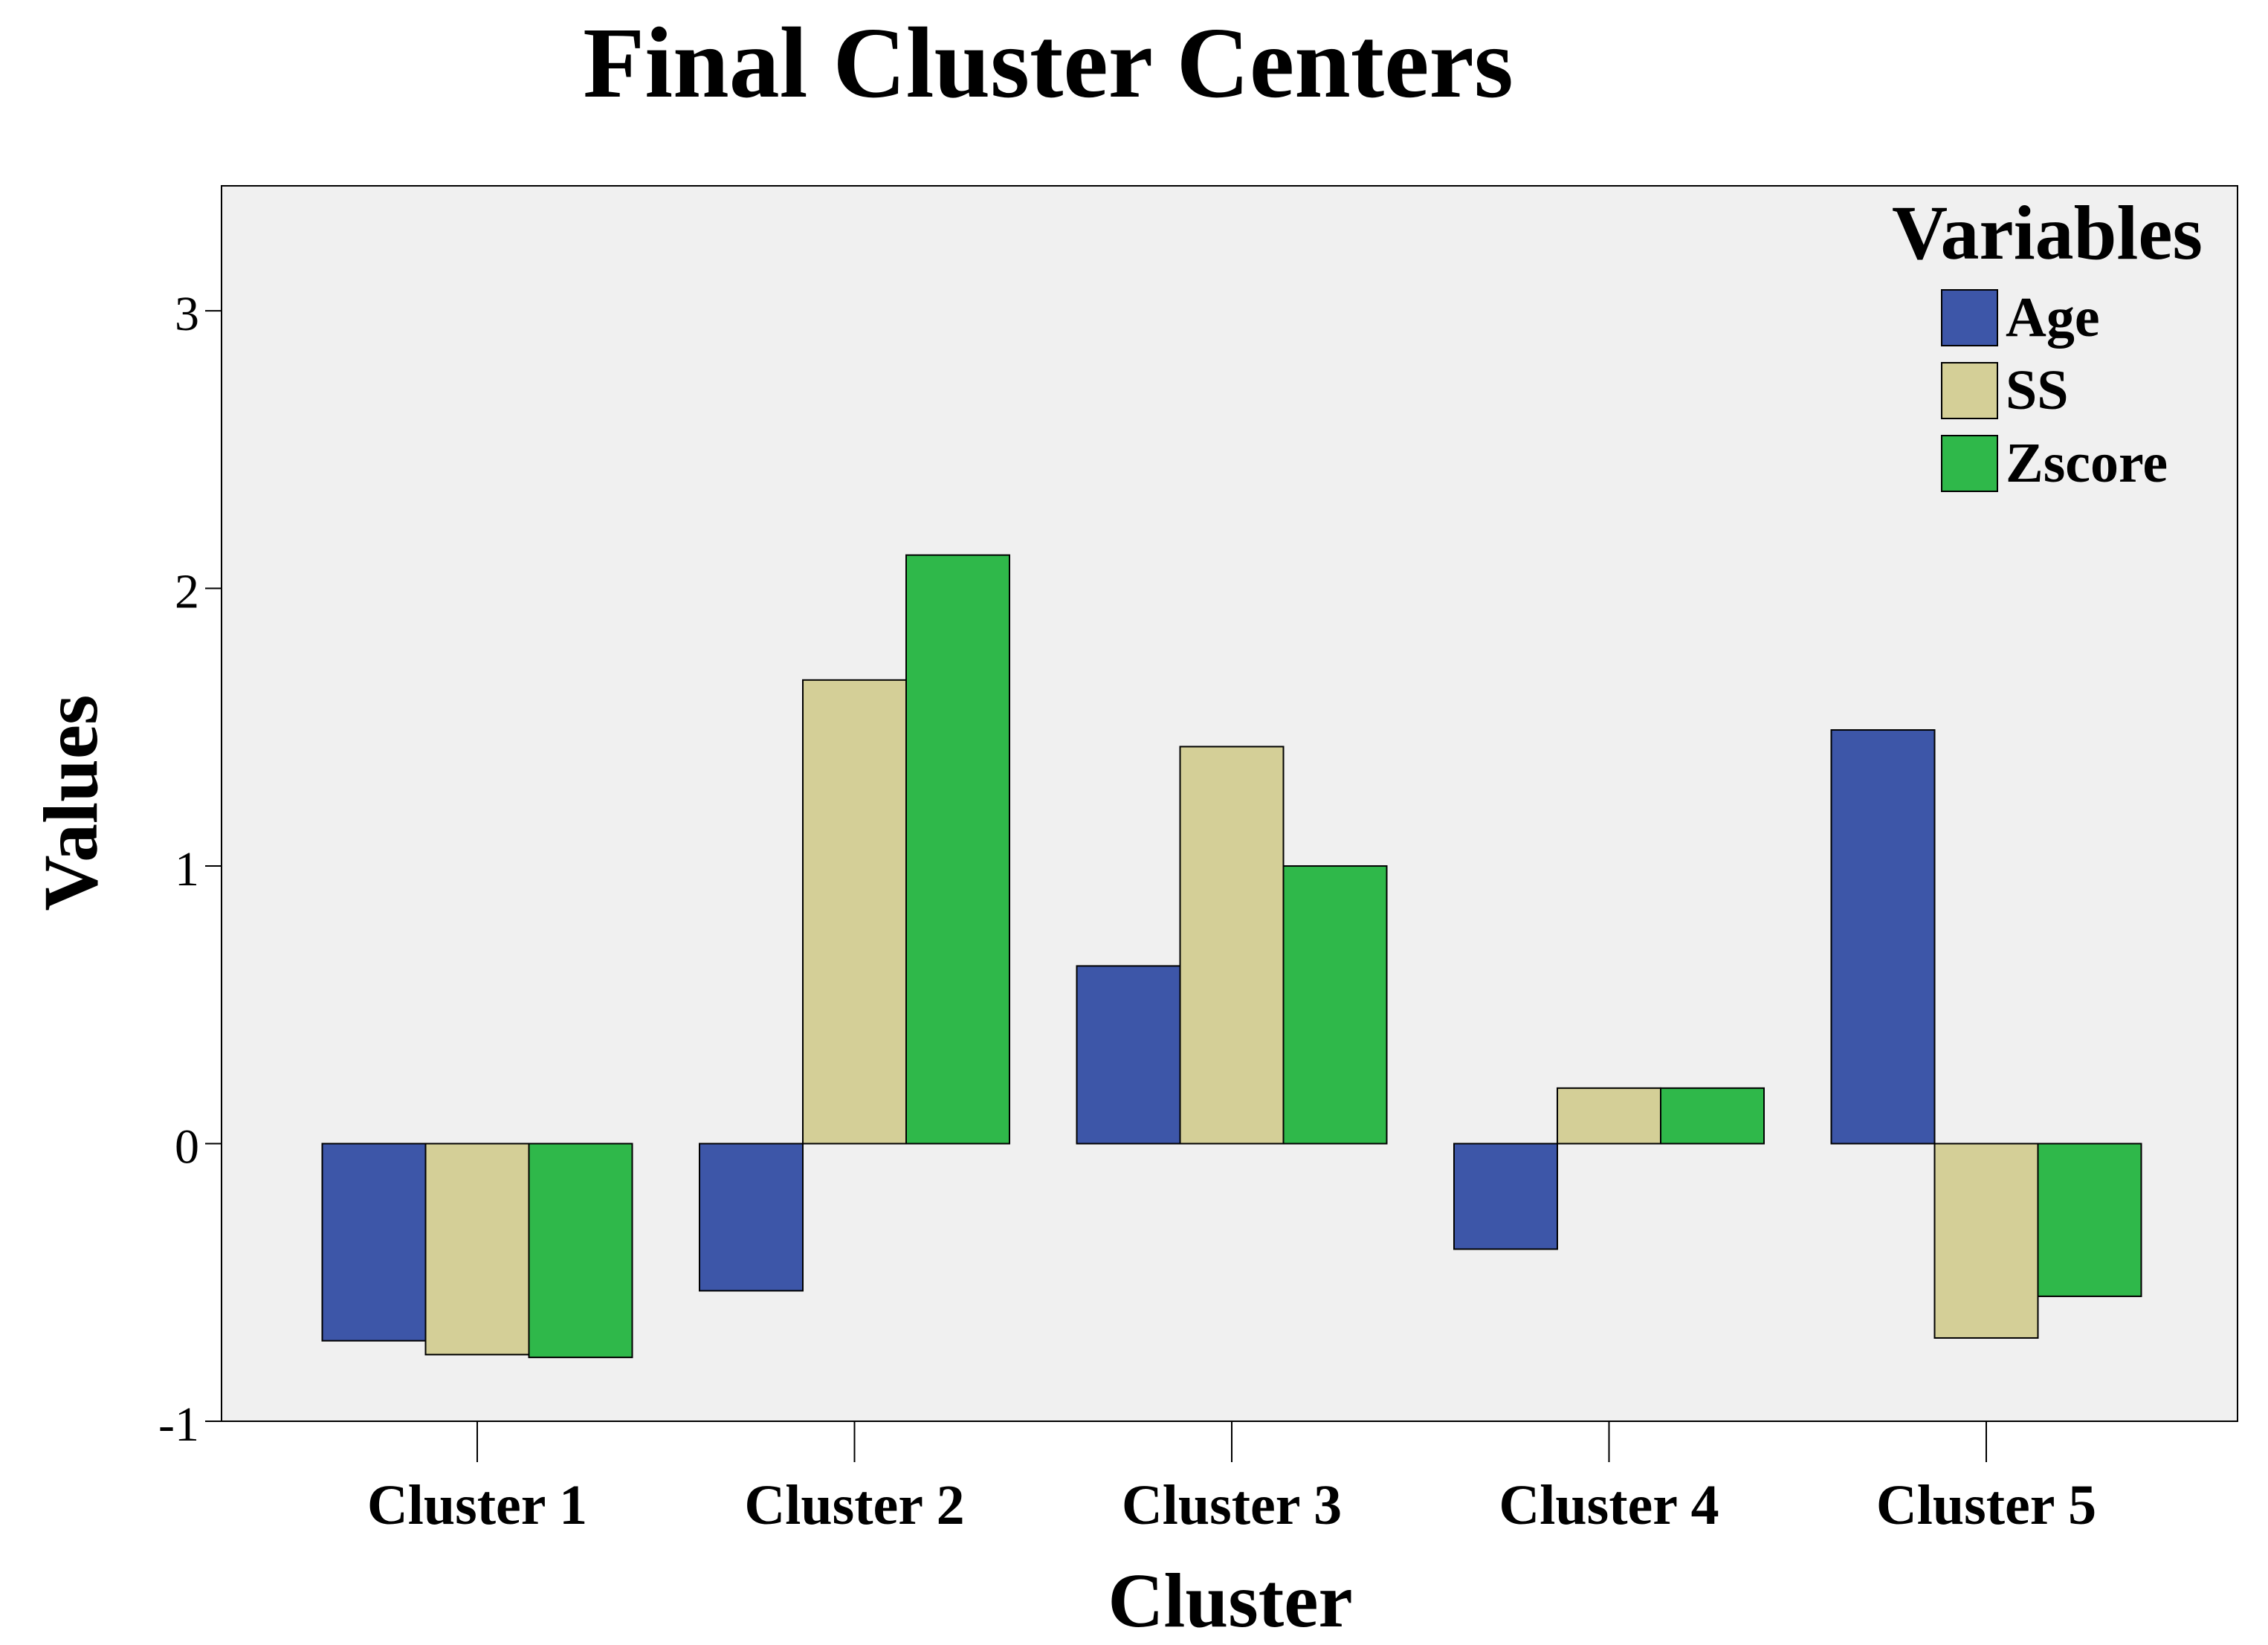 This screenshot has width=2268, height=1645. I want to click on y-tick-label: 2, so click(187, 592).